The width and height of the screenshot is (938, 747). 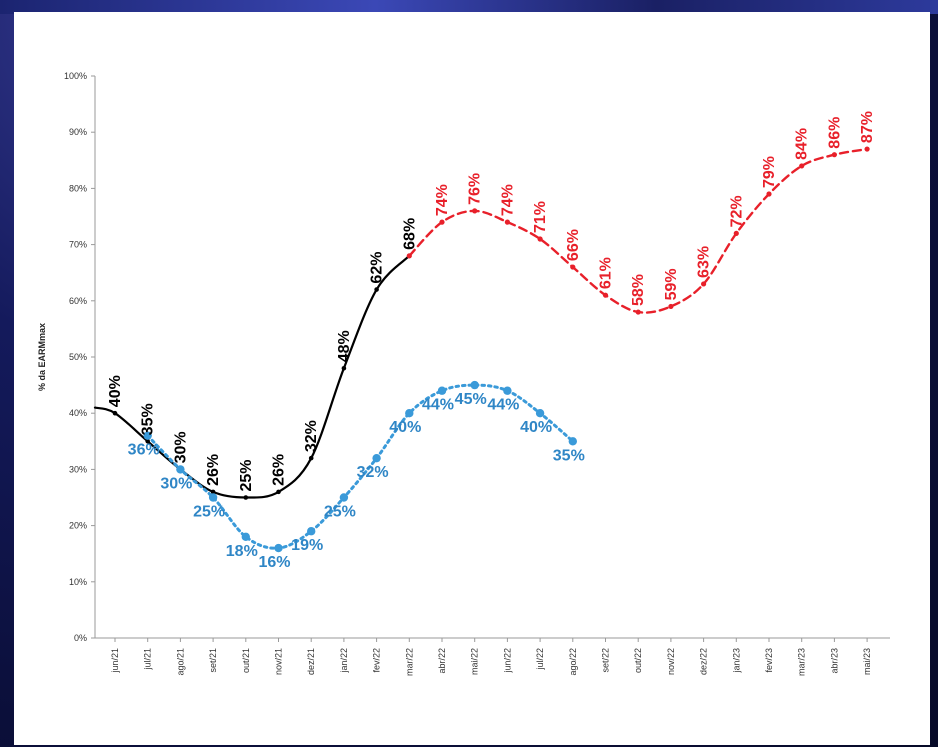 I want to click on data-label: 19%, so click(x=307, y=545).